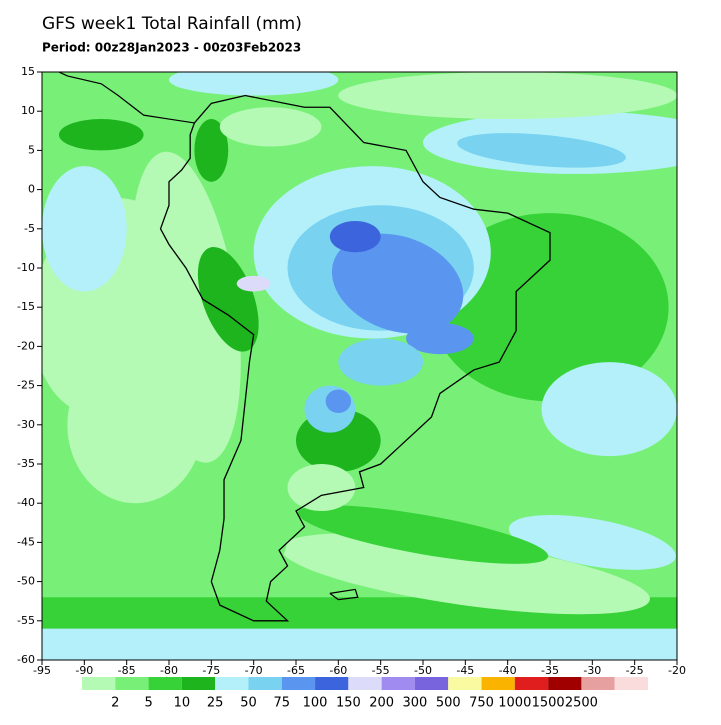 The image size is (721, 725). What do you see at coordinates (26, 424) in the screenshot?
I see `y-tick-label: -30` at bounding box center [26, 424].